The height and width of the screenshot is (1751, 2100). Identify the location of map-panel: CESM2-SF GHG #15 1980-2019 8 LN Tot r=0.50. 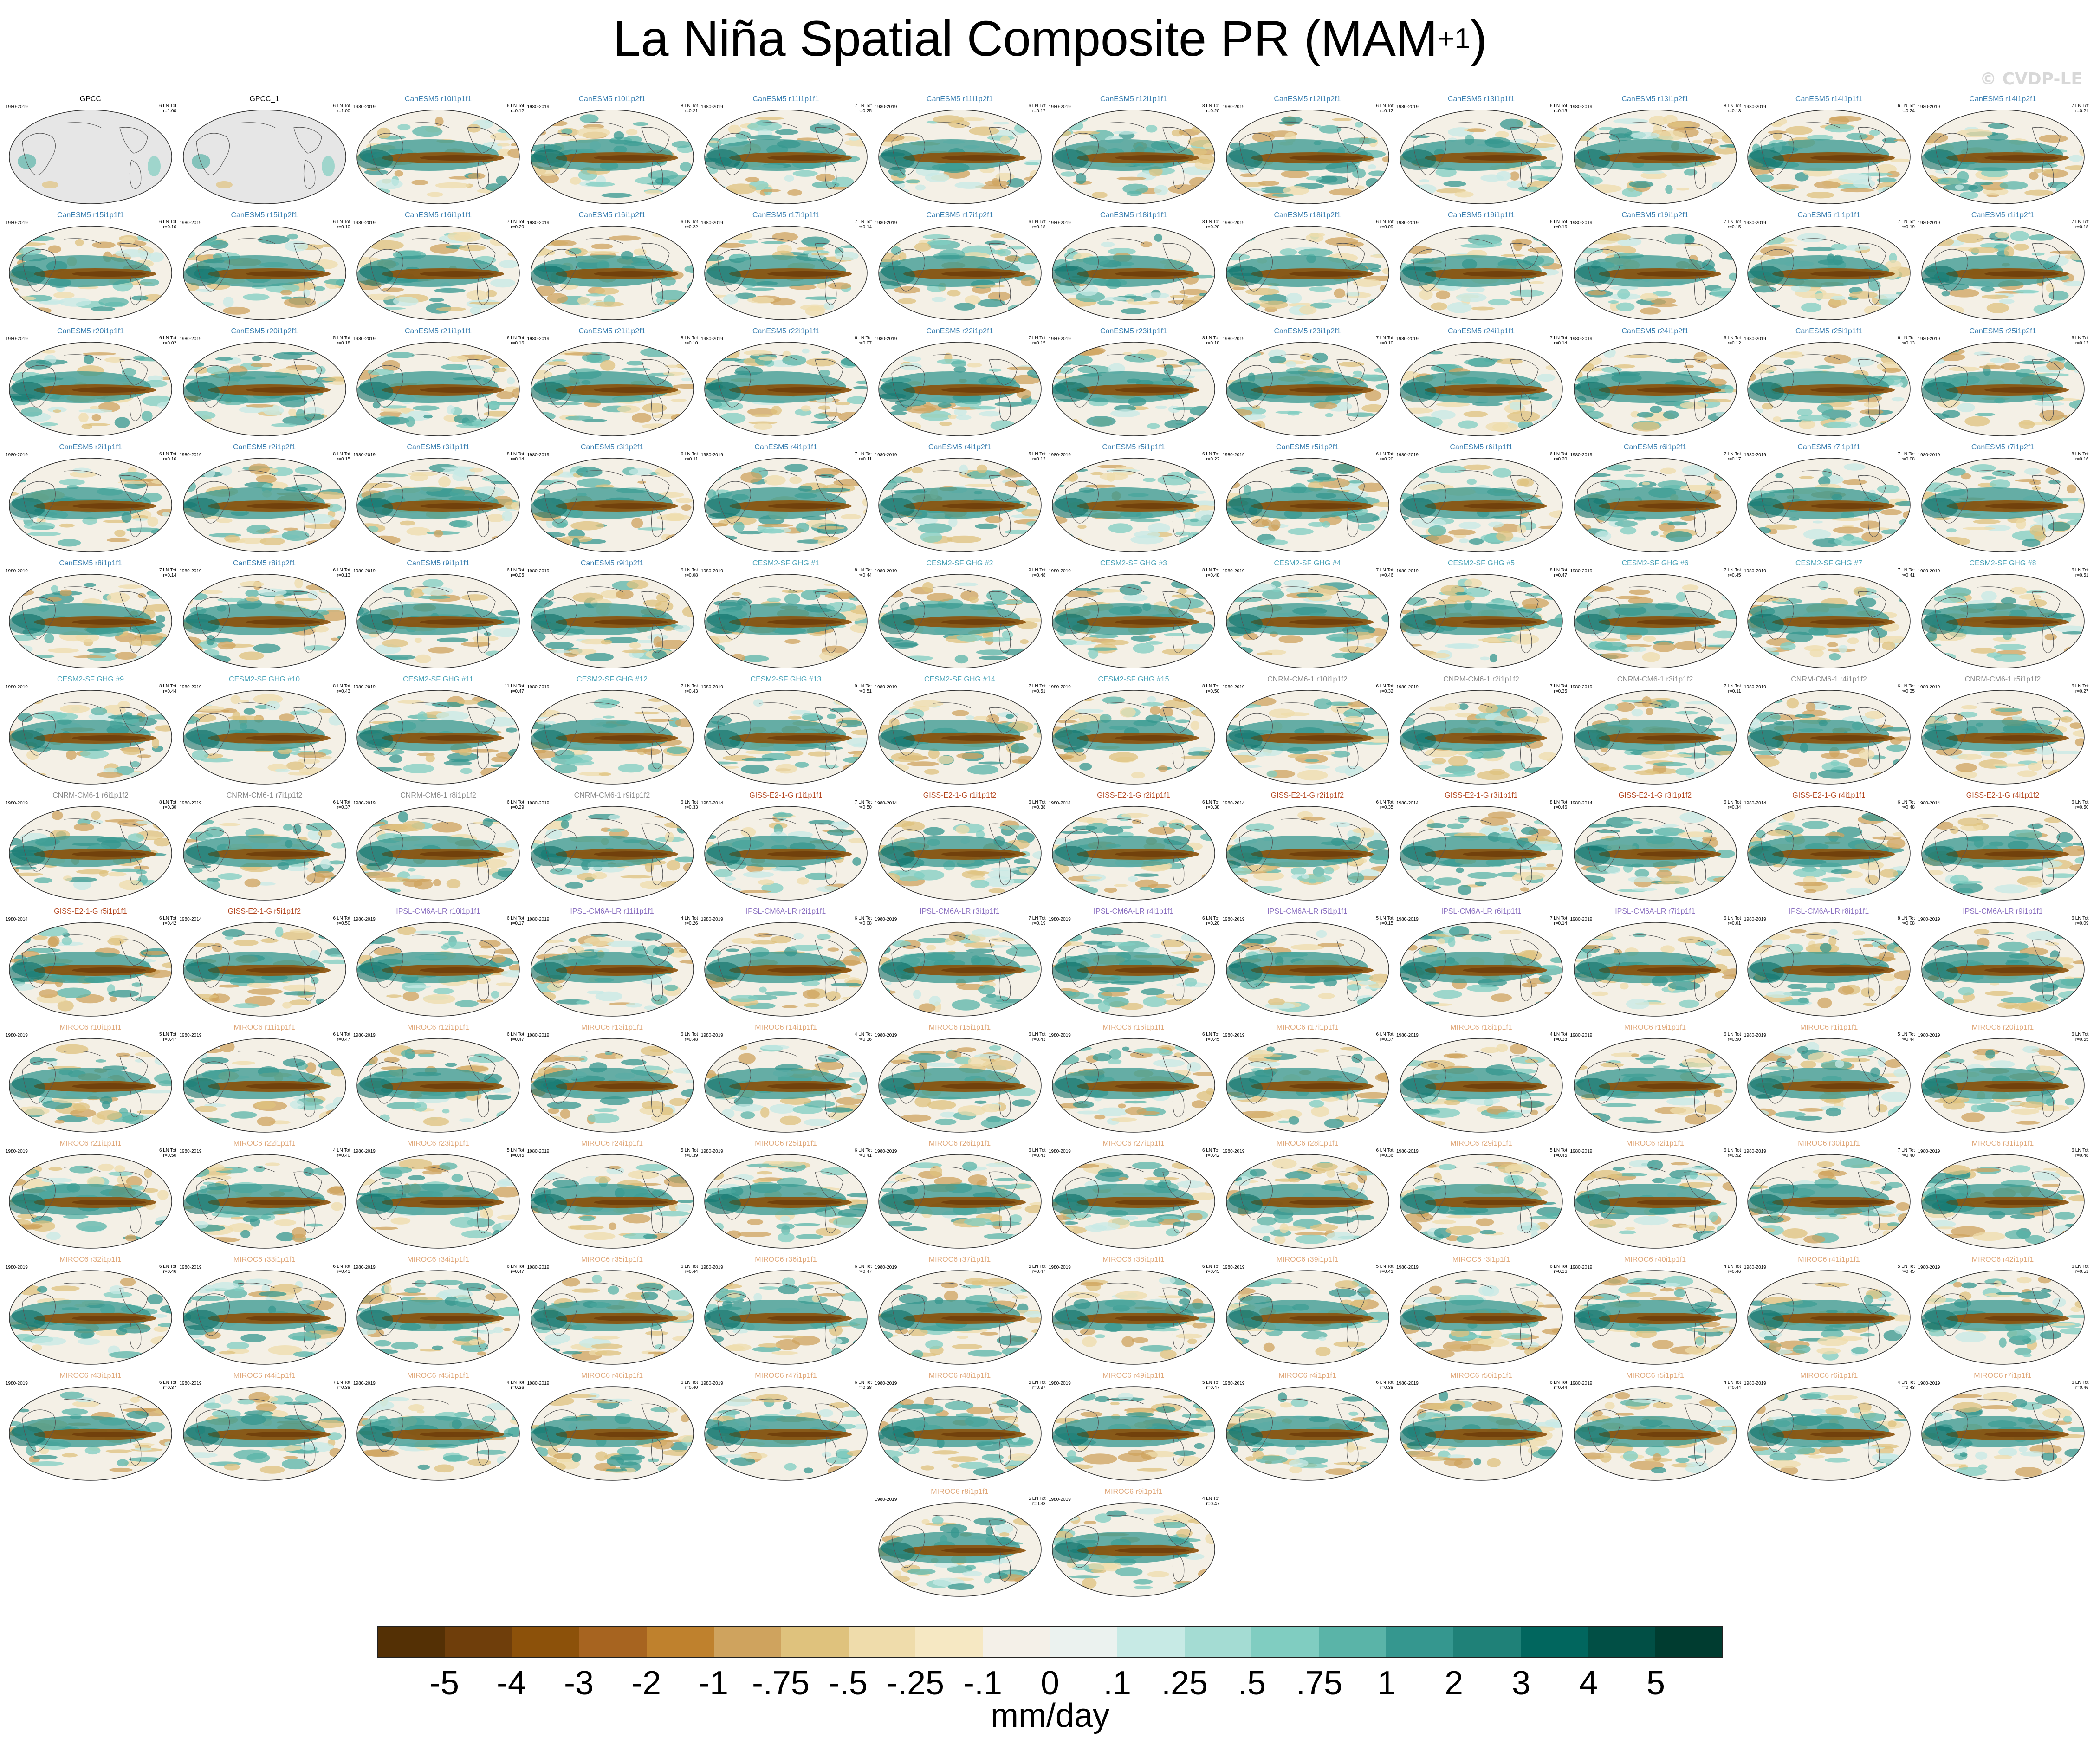
(1133, 733).